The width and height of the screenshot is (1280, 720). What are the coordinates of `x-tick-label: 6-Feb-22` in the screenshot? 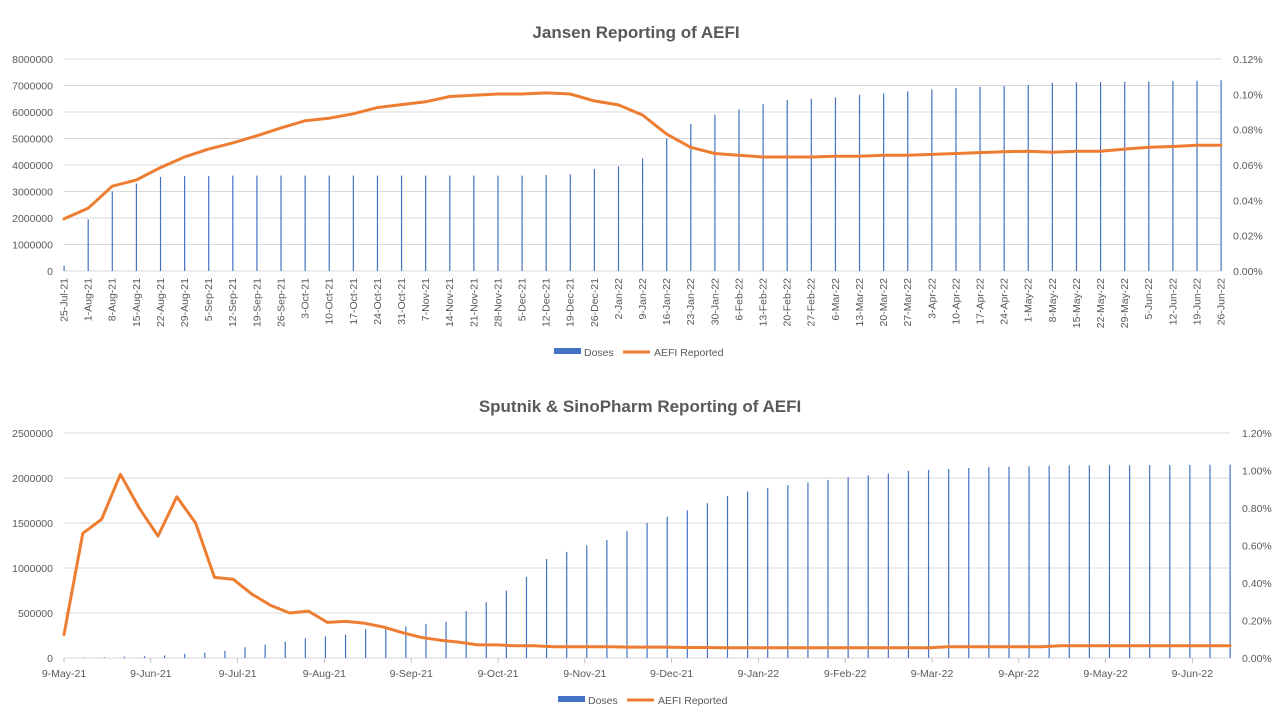 It's located at (739, 299).